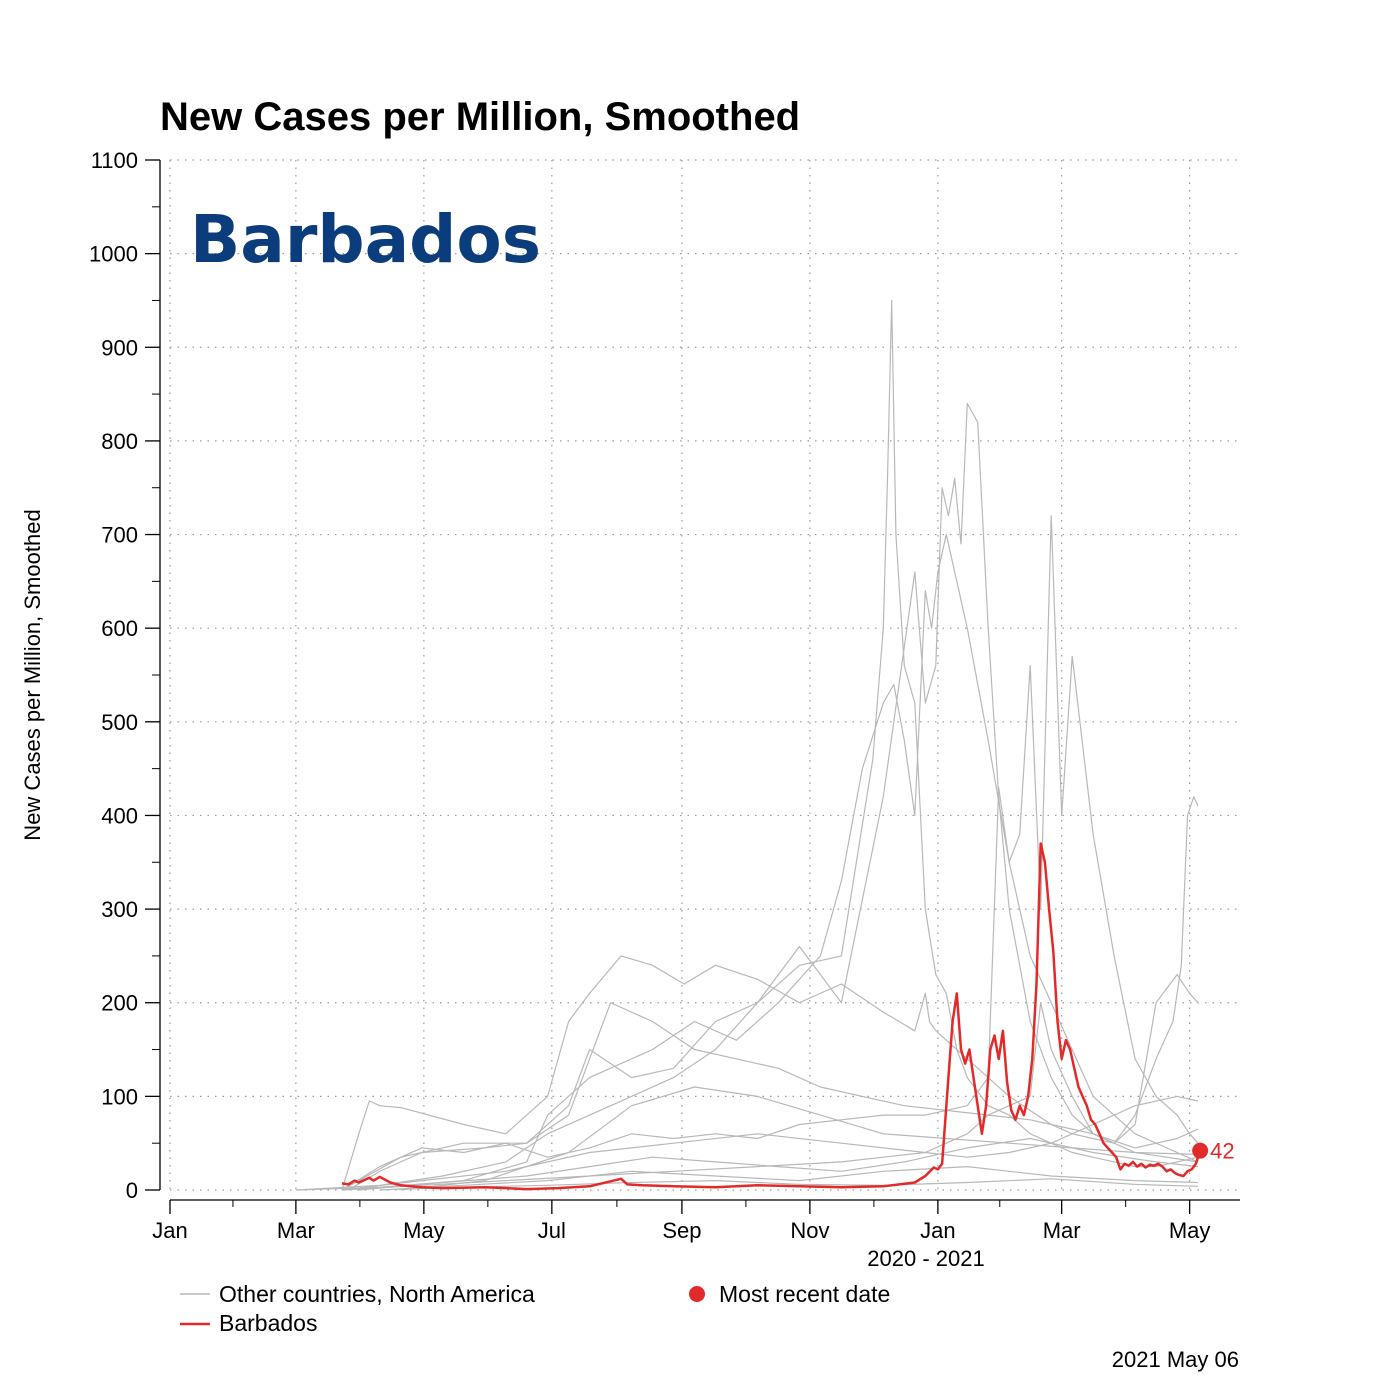 This screenshot has height=1400, width=1400. Describe the element at coordinates (119, 815) in the screenshot. I see `y-tick-label: 400` at that location.